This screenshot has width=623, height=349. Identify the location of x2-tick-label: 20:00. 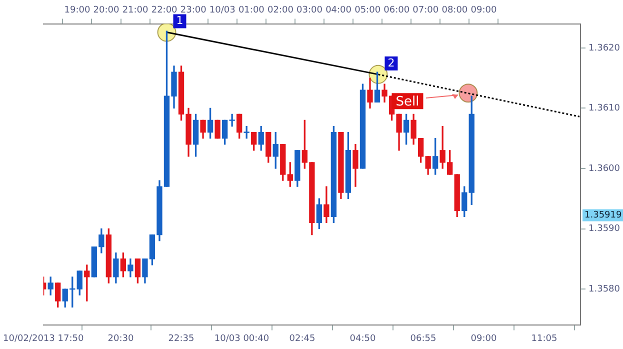
(106, 11).